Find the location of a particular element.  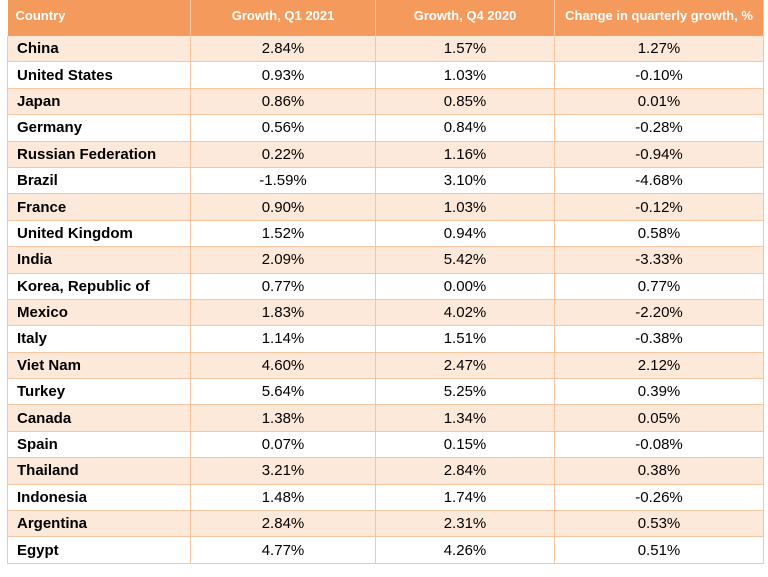

change-cell: -0.12% is located at coordinates (659, 207).